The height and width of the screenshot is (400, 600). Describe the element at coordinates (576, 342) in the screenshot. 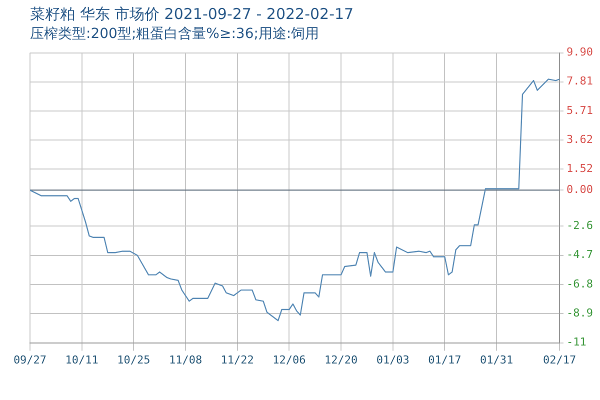

I see `y2-tick-label: -11` at that location.